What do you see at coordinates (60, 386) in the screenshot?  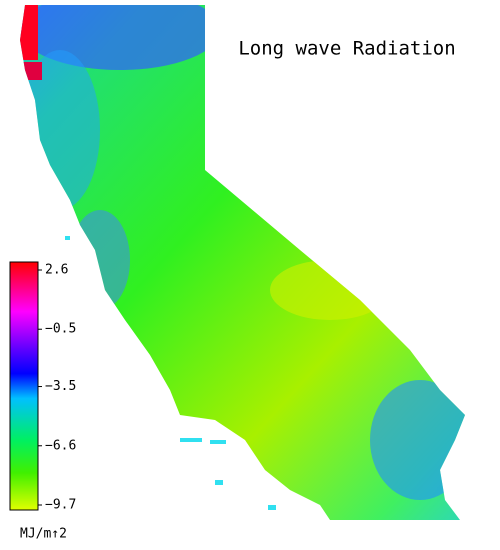 I see `colorbar-tick-label: −3.5` at bounding box center [60, 386].